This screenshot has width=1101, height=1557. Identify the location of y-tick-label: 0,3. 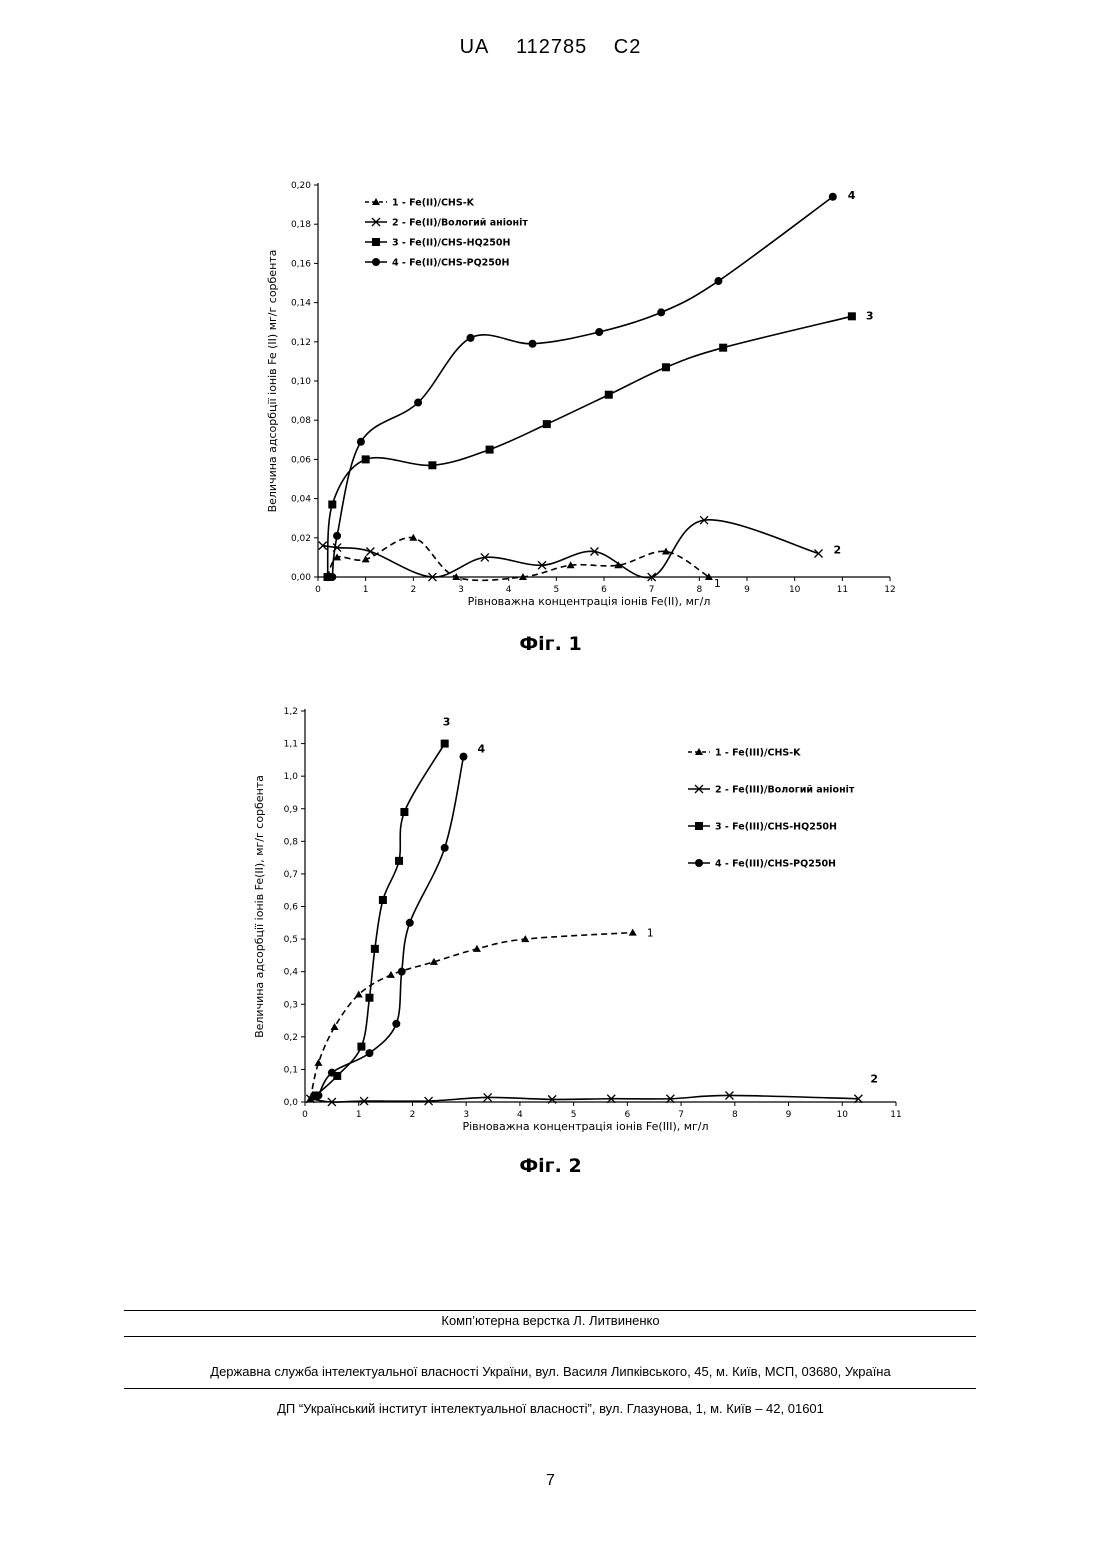
(291, 1005).